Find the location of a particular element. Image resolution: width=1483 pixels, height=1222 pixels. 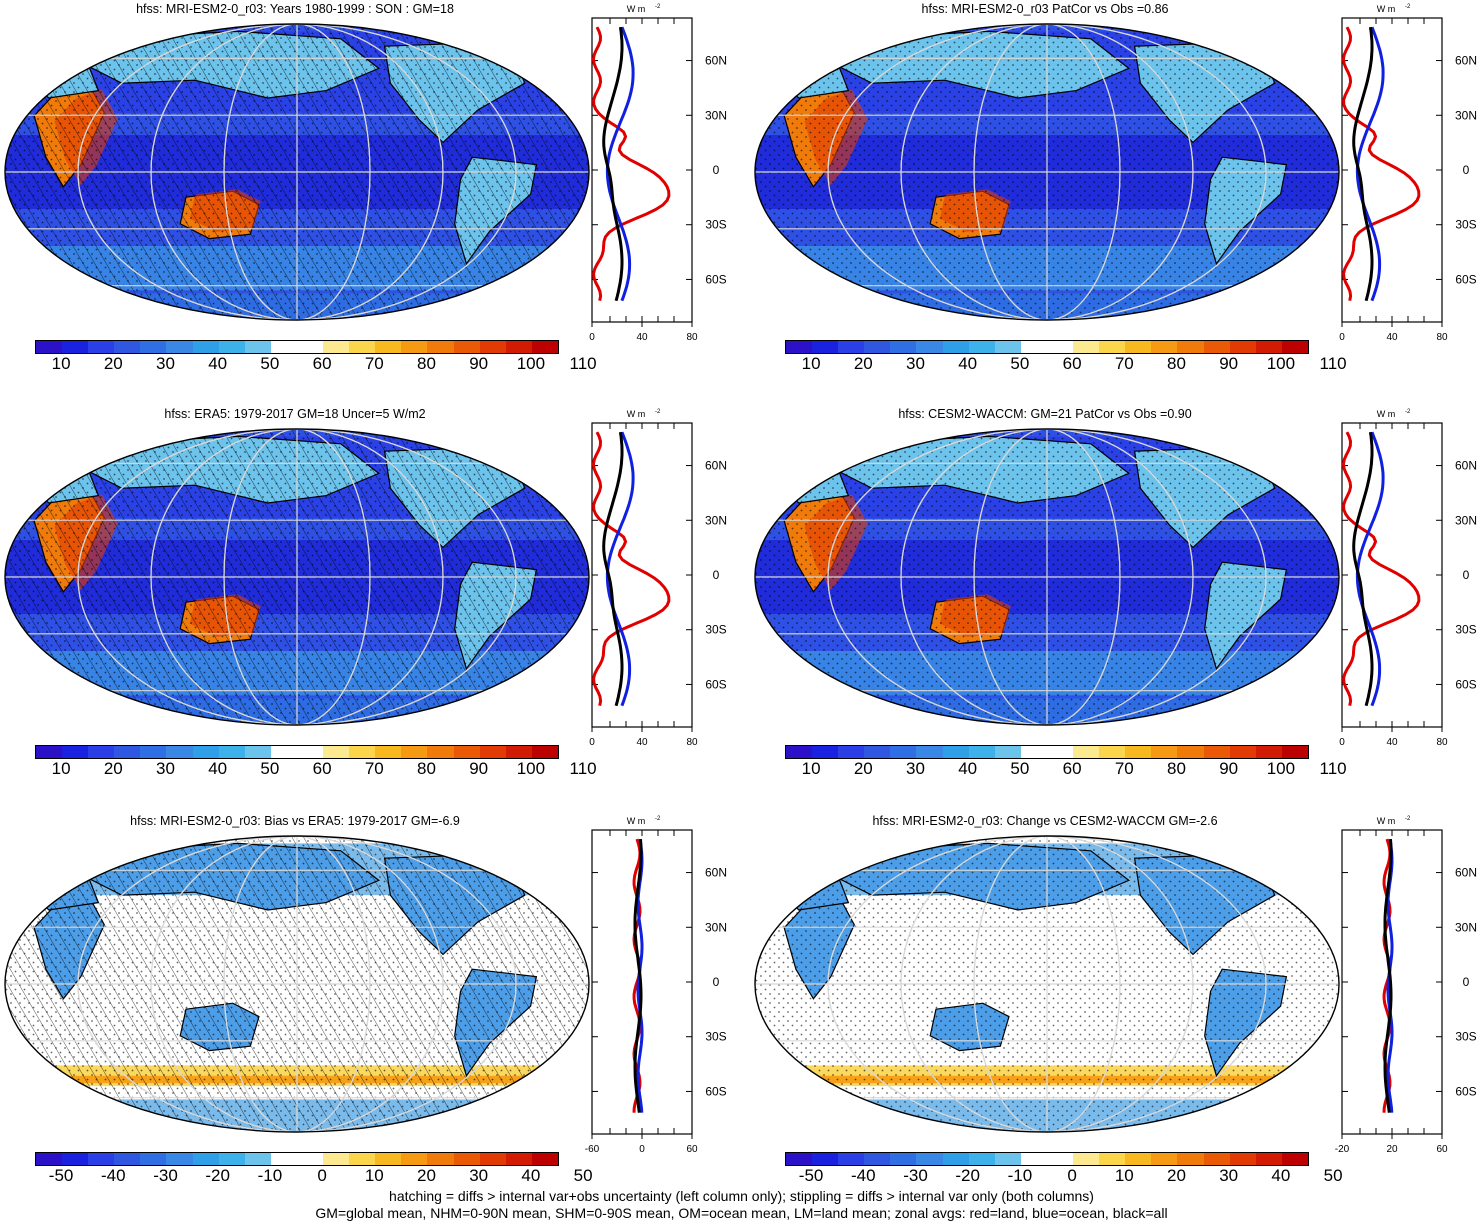

colorbar-label: 100 is located at coordinates (1281, 363).